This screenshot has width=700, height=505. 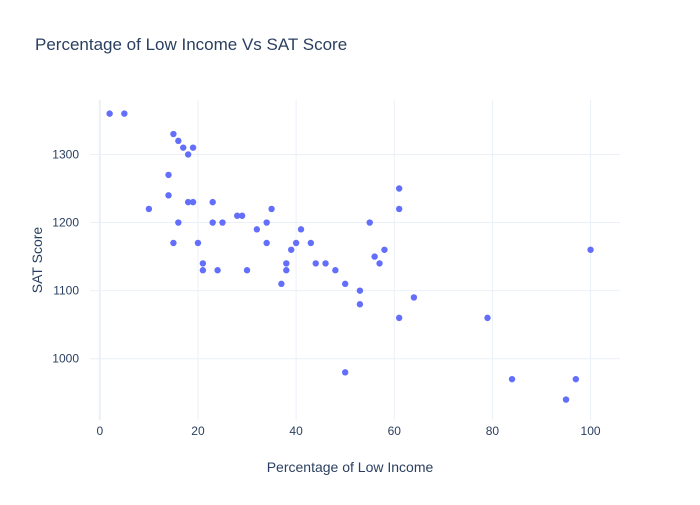 I want to click on y-tick-label: 1100, so click(x=66, y=291).